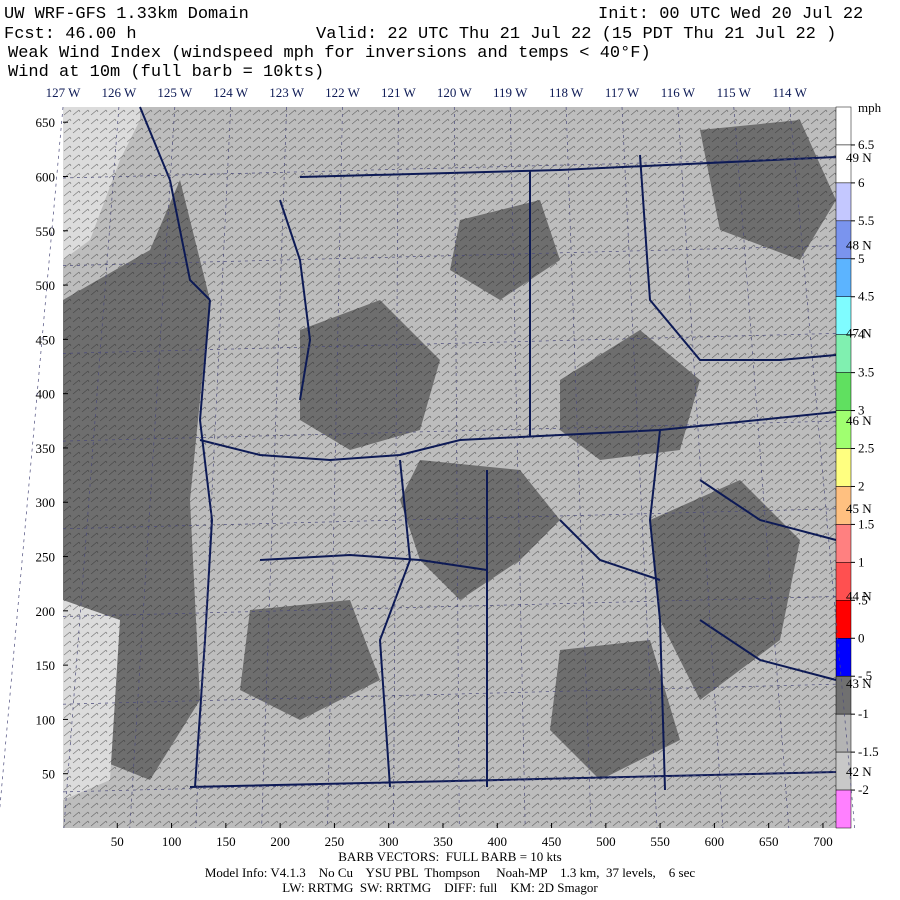  Describe the element at coordinates (166, 72) in the screenshot. I see `wind-description: Wind at 10m (full barb = 10kts)` at that location.